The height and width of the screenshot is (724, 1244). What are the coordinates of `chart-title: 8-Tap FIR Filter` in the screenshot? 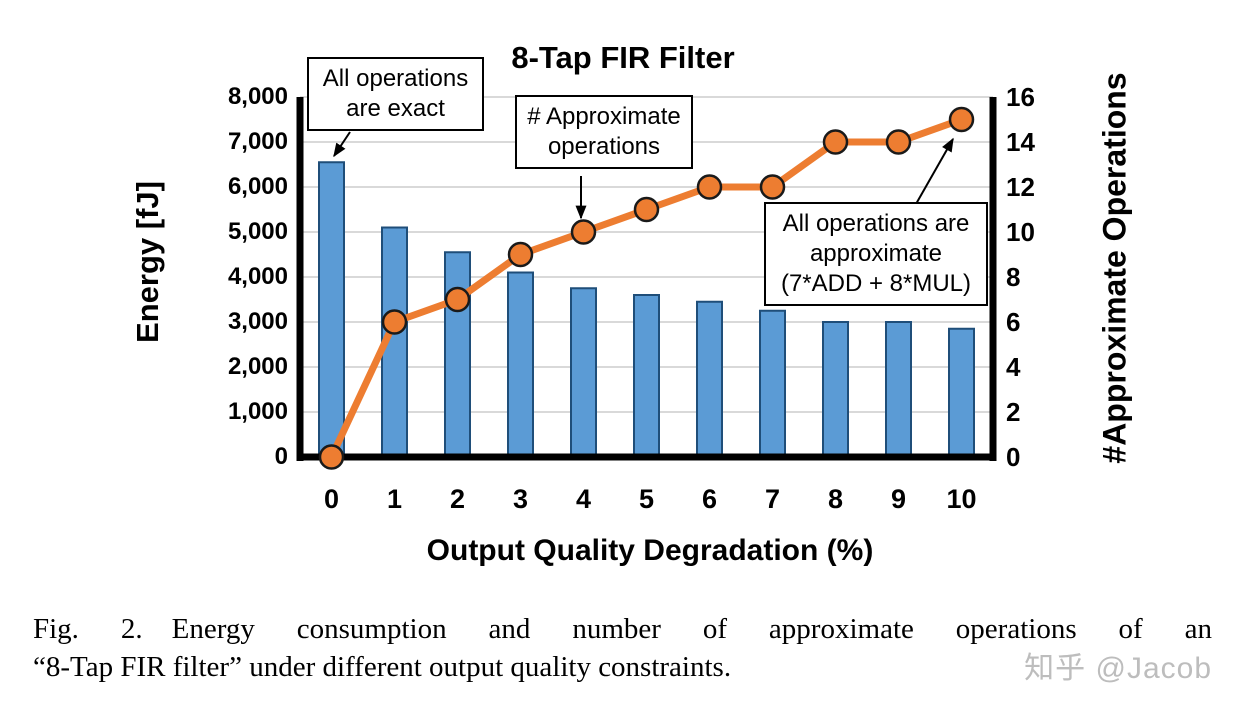 It's located at (623, 57).